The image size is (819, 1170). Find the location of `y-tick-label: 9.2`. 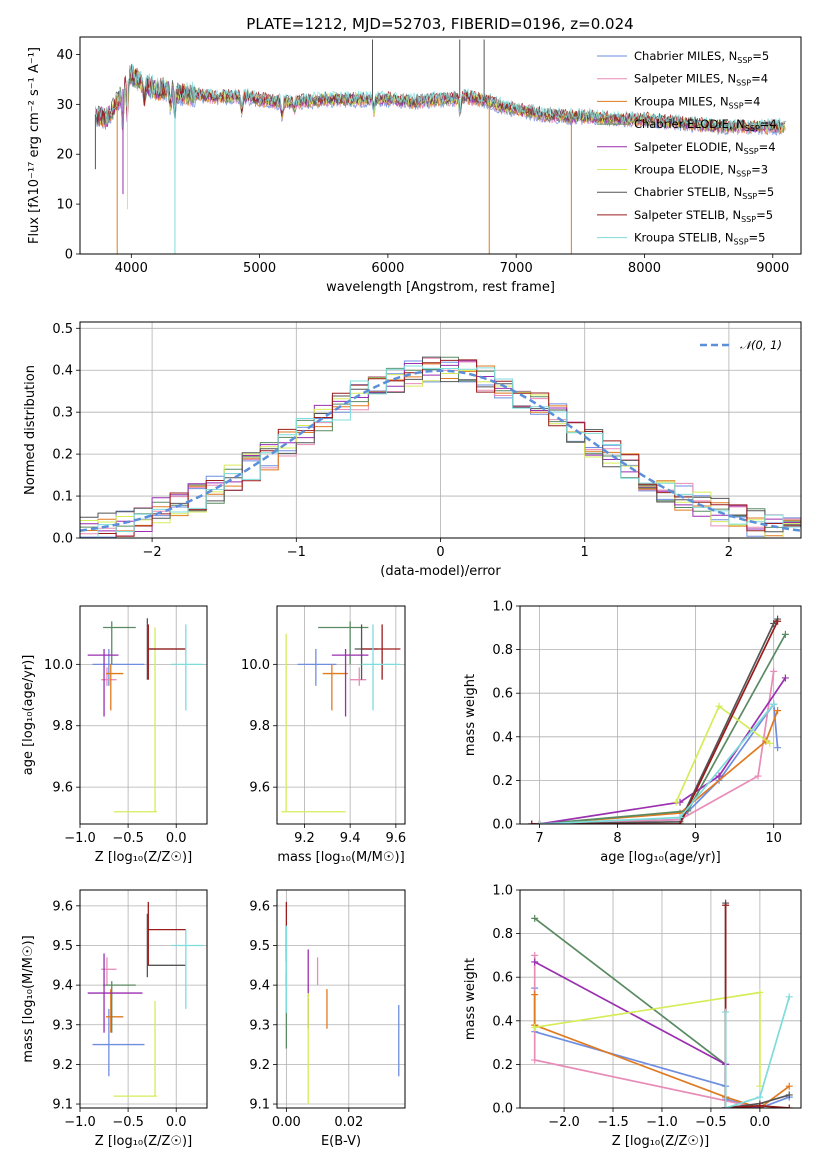

y-tick-label: 9.2 is located at coordinates (259, 1065).